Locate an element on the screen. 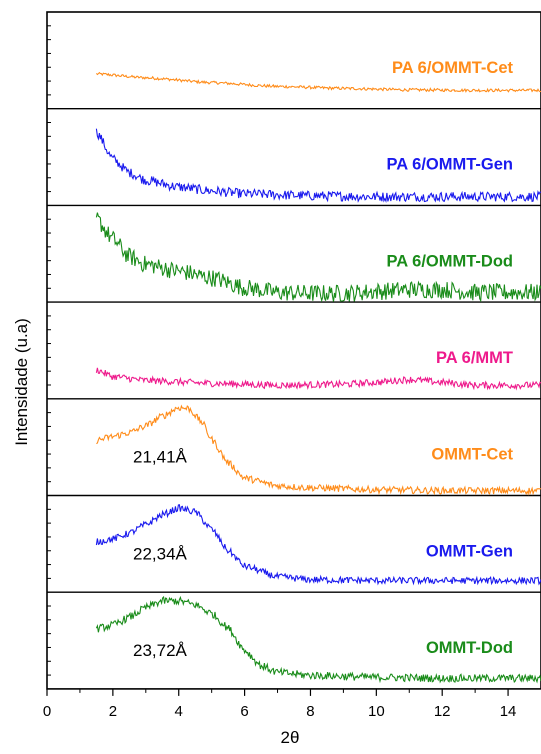  x-tick-label: 2 is located at coordinates (113, 711).